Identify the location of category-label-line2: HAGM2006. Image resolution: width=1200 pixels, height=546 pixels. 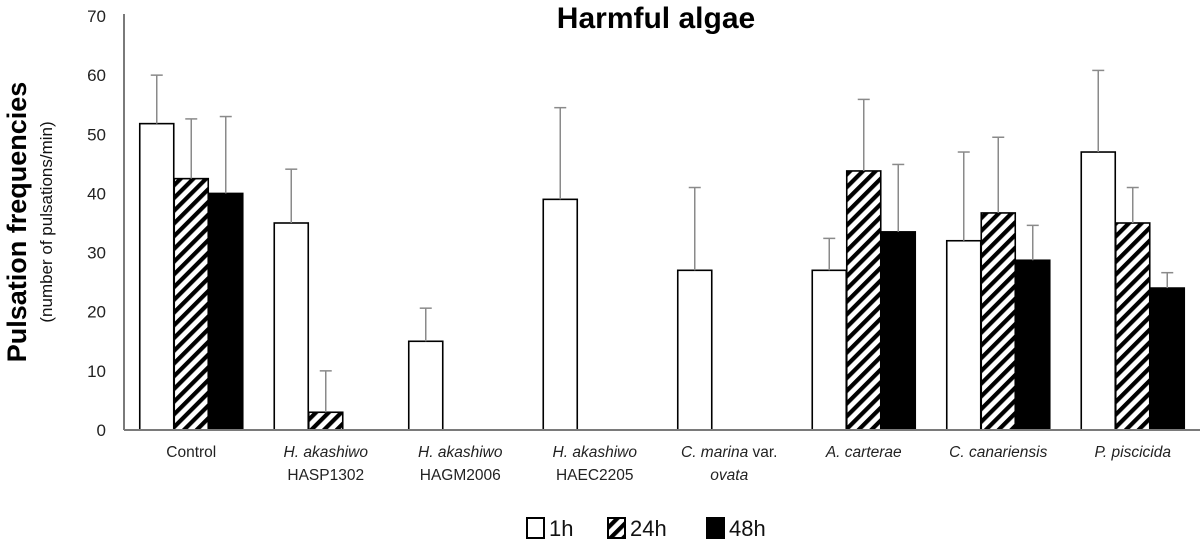
(460, 475).